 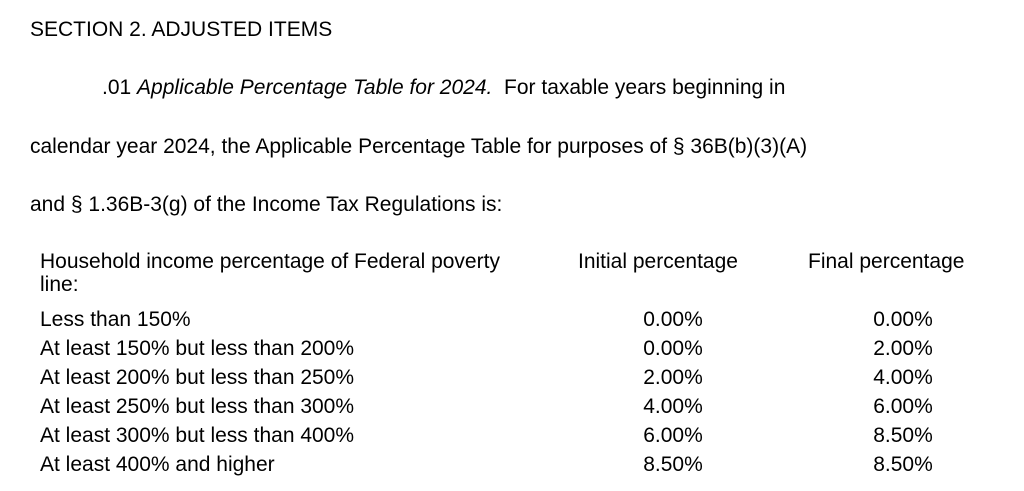 I want to click on table-row: Less than 150% 0.00% 0.00%, so click(x=512, y=322).